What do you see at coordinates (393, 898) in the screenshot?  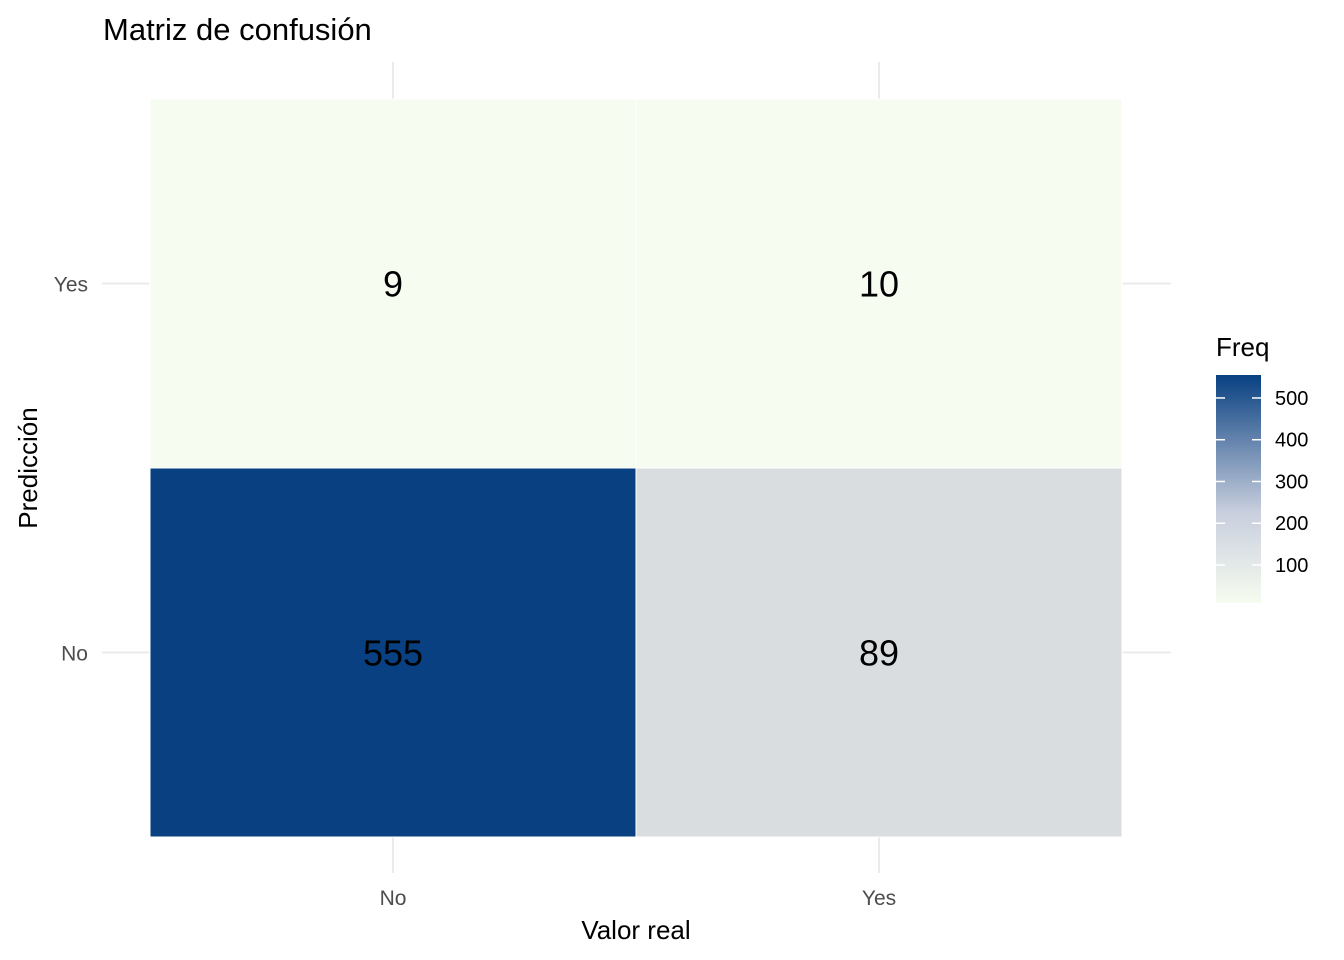 I see `x-tick-label-no: No` at bounding box center [393, 898].